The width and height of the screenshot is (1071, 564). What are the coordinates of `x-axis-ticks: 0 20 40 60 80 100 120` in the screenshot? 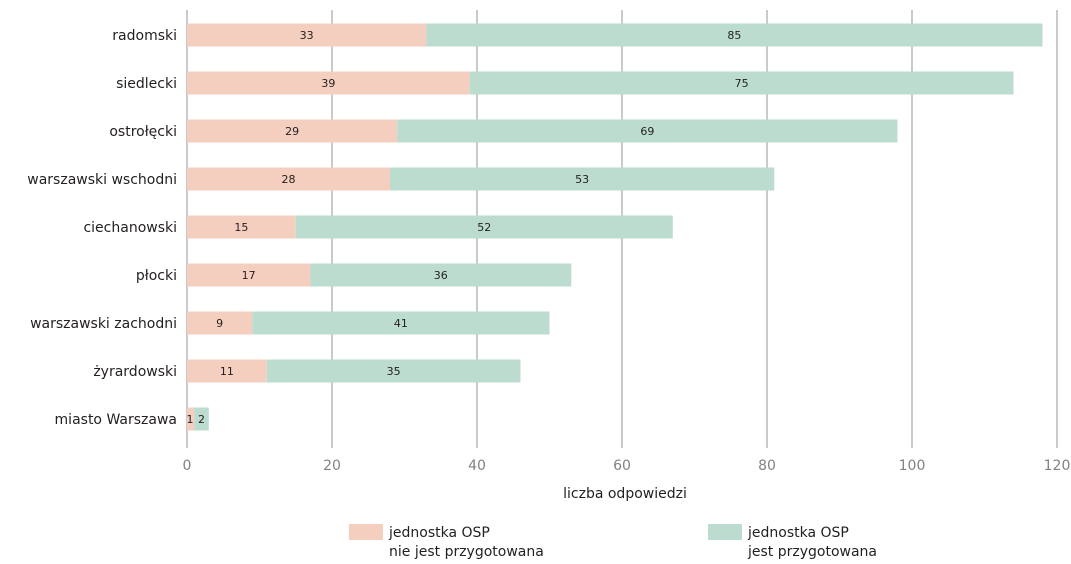 It's located at (627, 466).